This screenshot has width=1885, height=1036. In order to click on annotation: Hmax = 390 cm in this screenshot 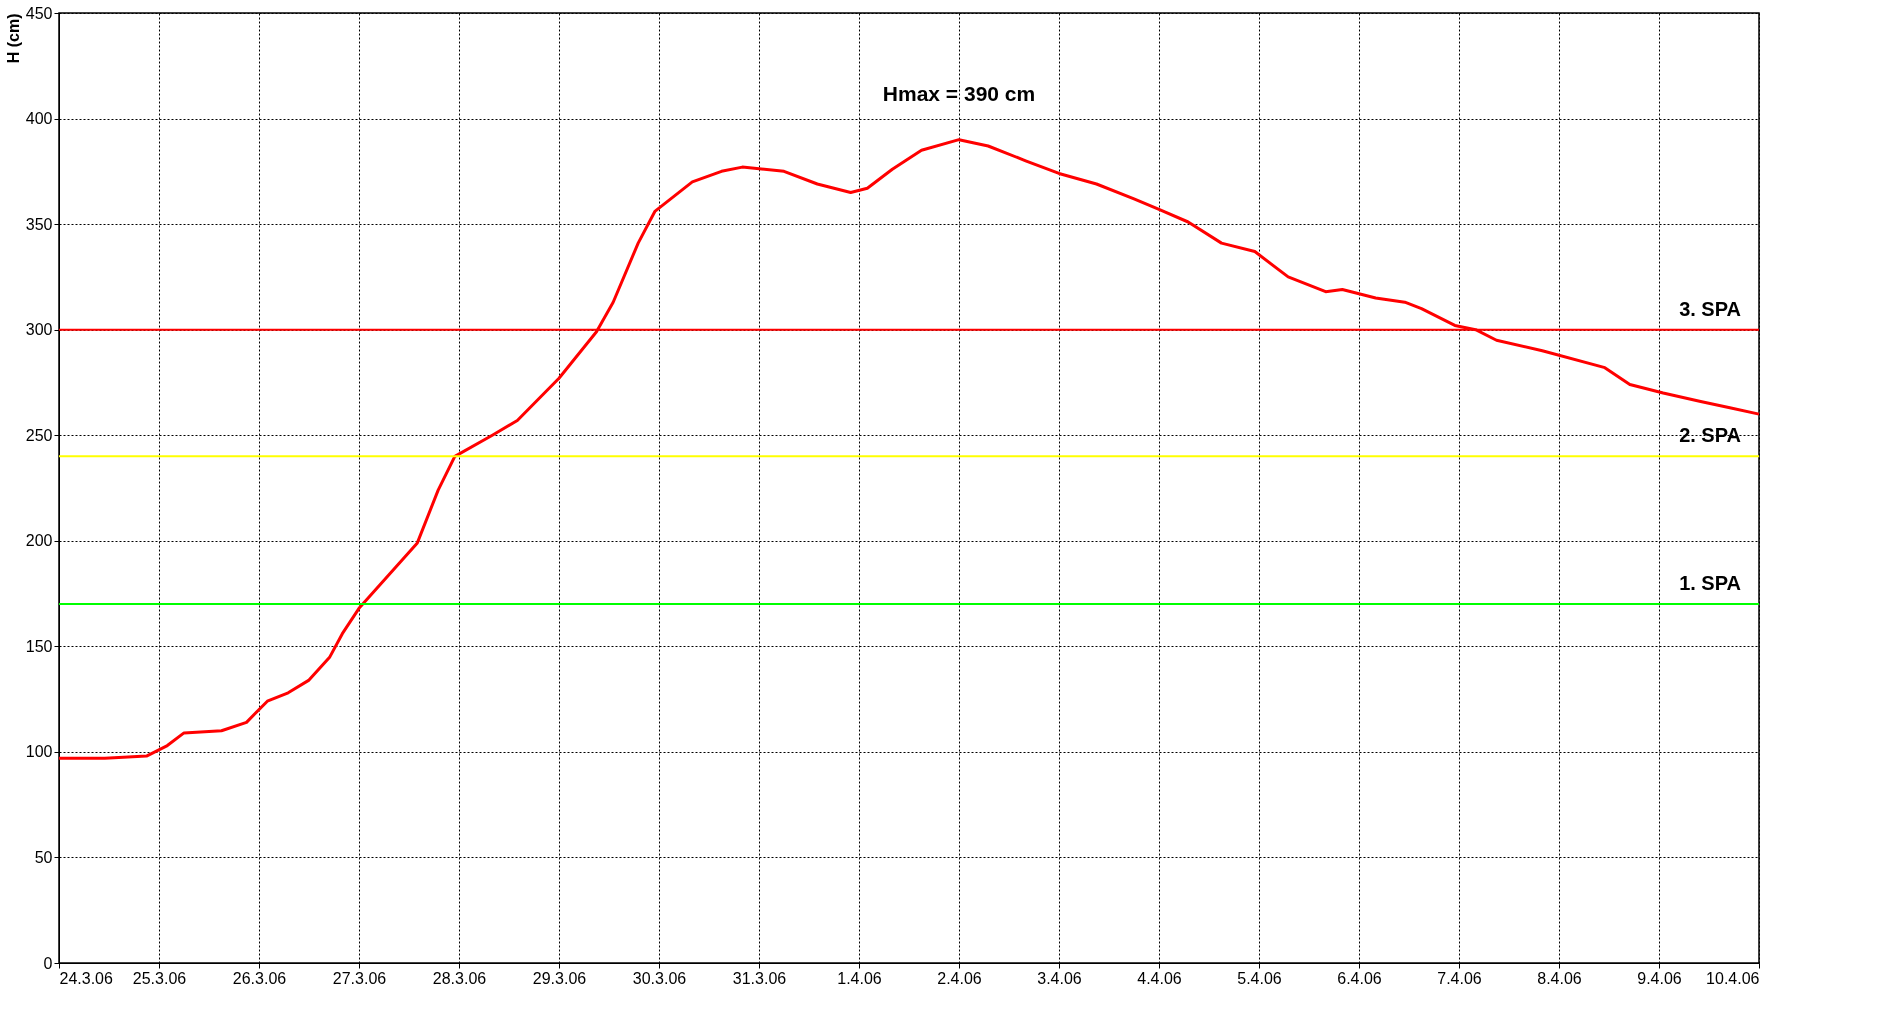, I will do `click(959, 93)`.